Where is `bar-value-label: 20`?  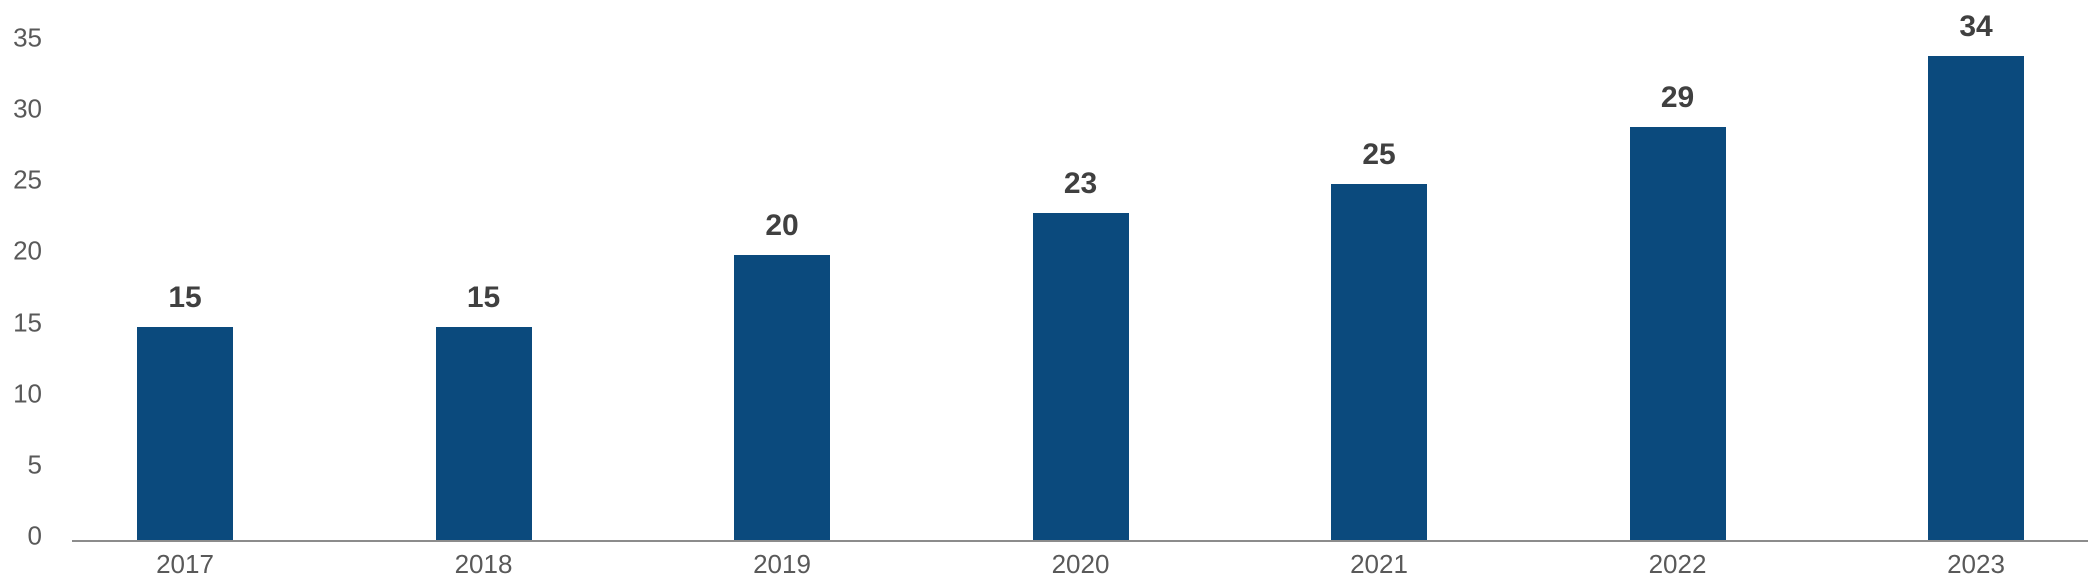 bar-value-label: 20 is located at coordinates (782, 226).